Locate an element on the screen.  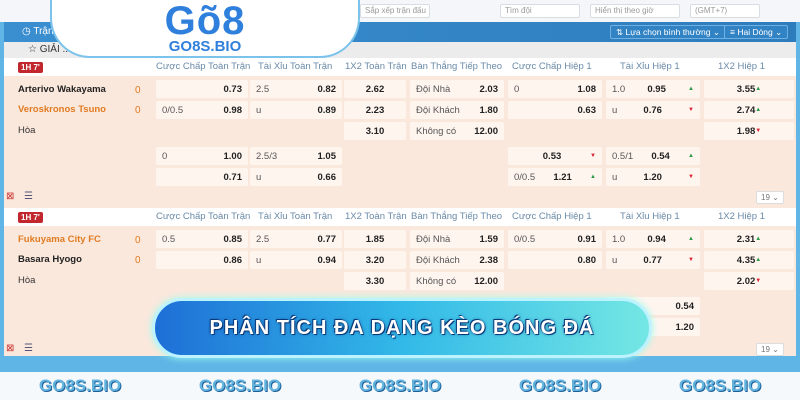
odds-cell: u 0.76 ▼ is located at coordinates (653, 110).